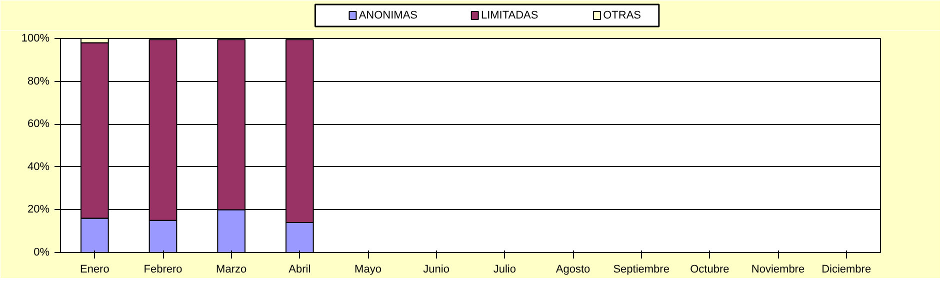 Image resolution: width=944 pixels, height=281 pixels. What do you see at coordinates (778, 270) in the screenshot?
I see `x-tick-label: Noviembre` at bounding box center [778, 270].